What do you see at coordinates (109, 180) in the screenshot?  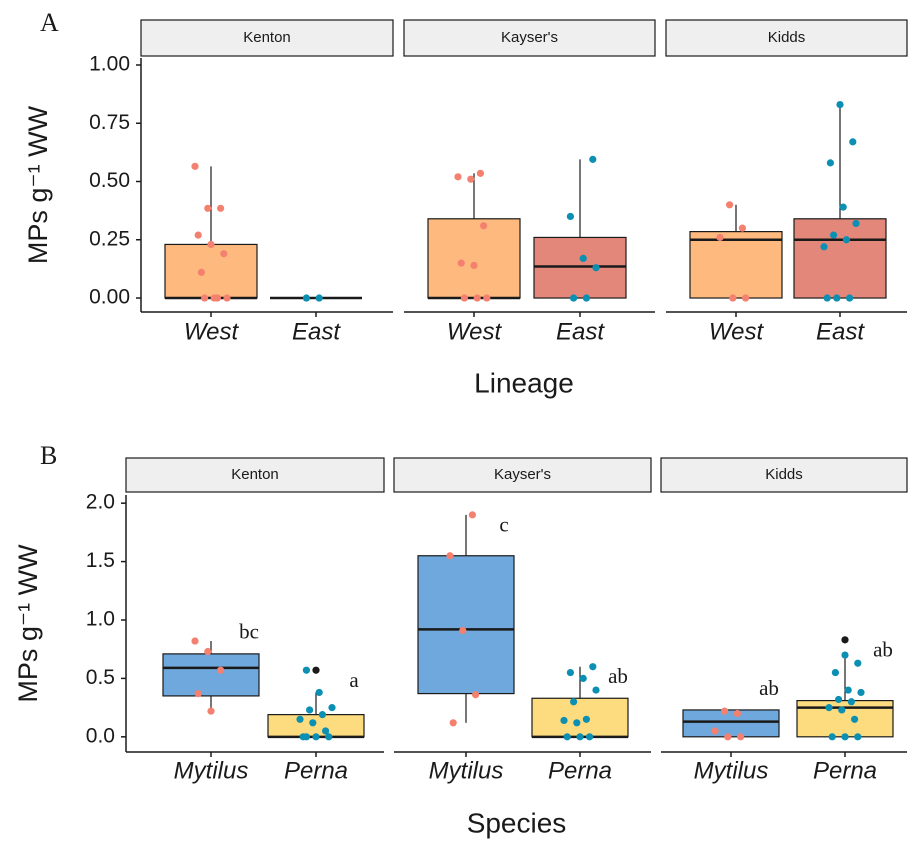 I see `y-tick-label: 0.50` at bounding box center [109, 180].